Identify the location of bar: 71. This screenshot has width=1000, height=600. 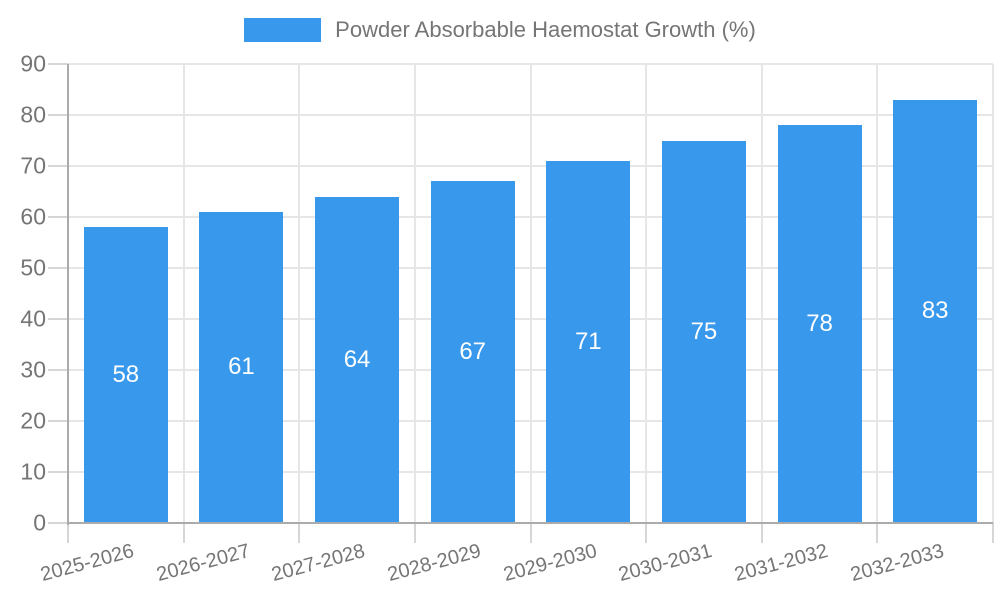
(588, 341).